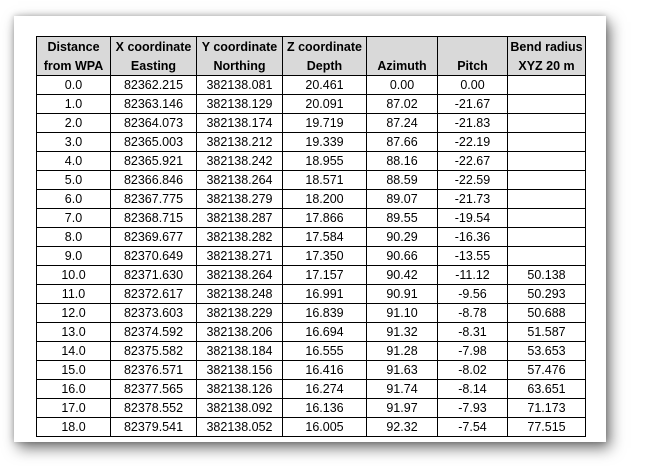 The image size is (658, 466). I want to click on depth-cell: 16.274, so click(324, 389).